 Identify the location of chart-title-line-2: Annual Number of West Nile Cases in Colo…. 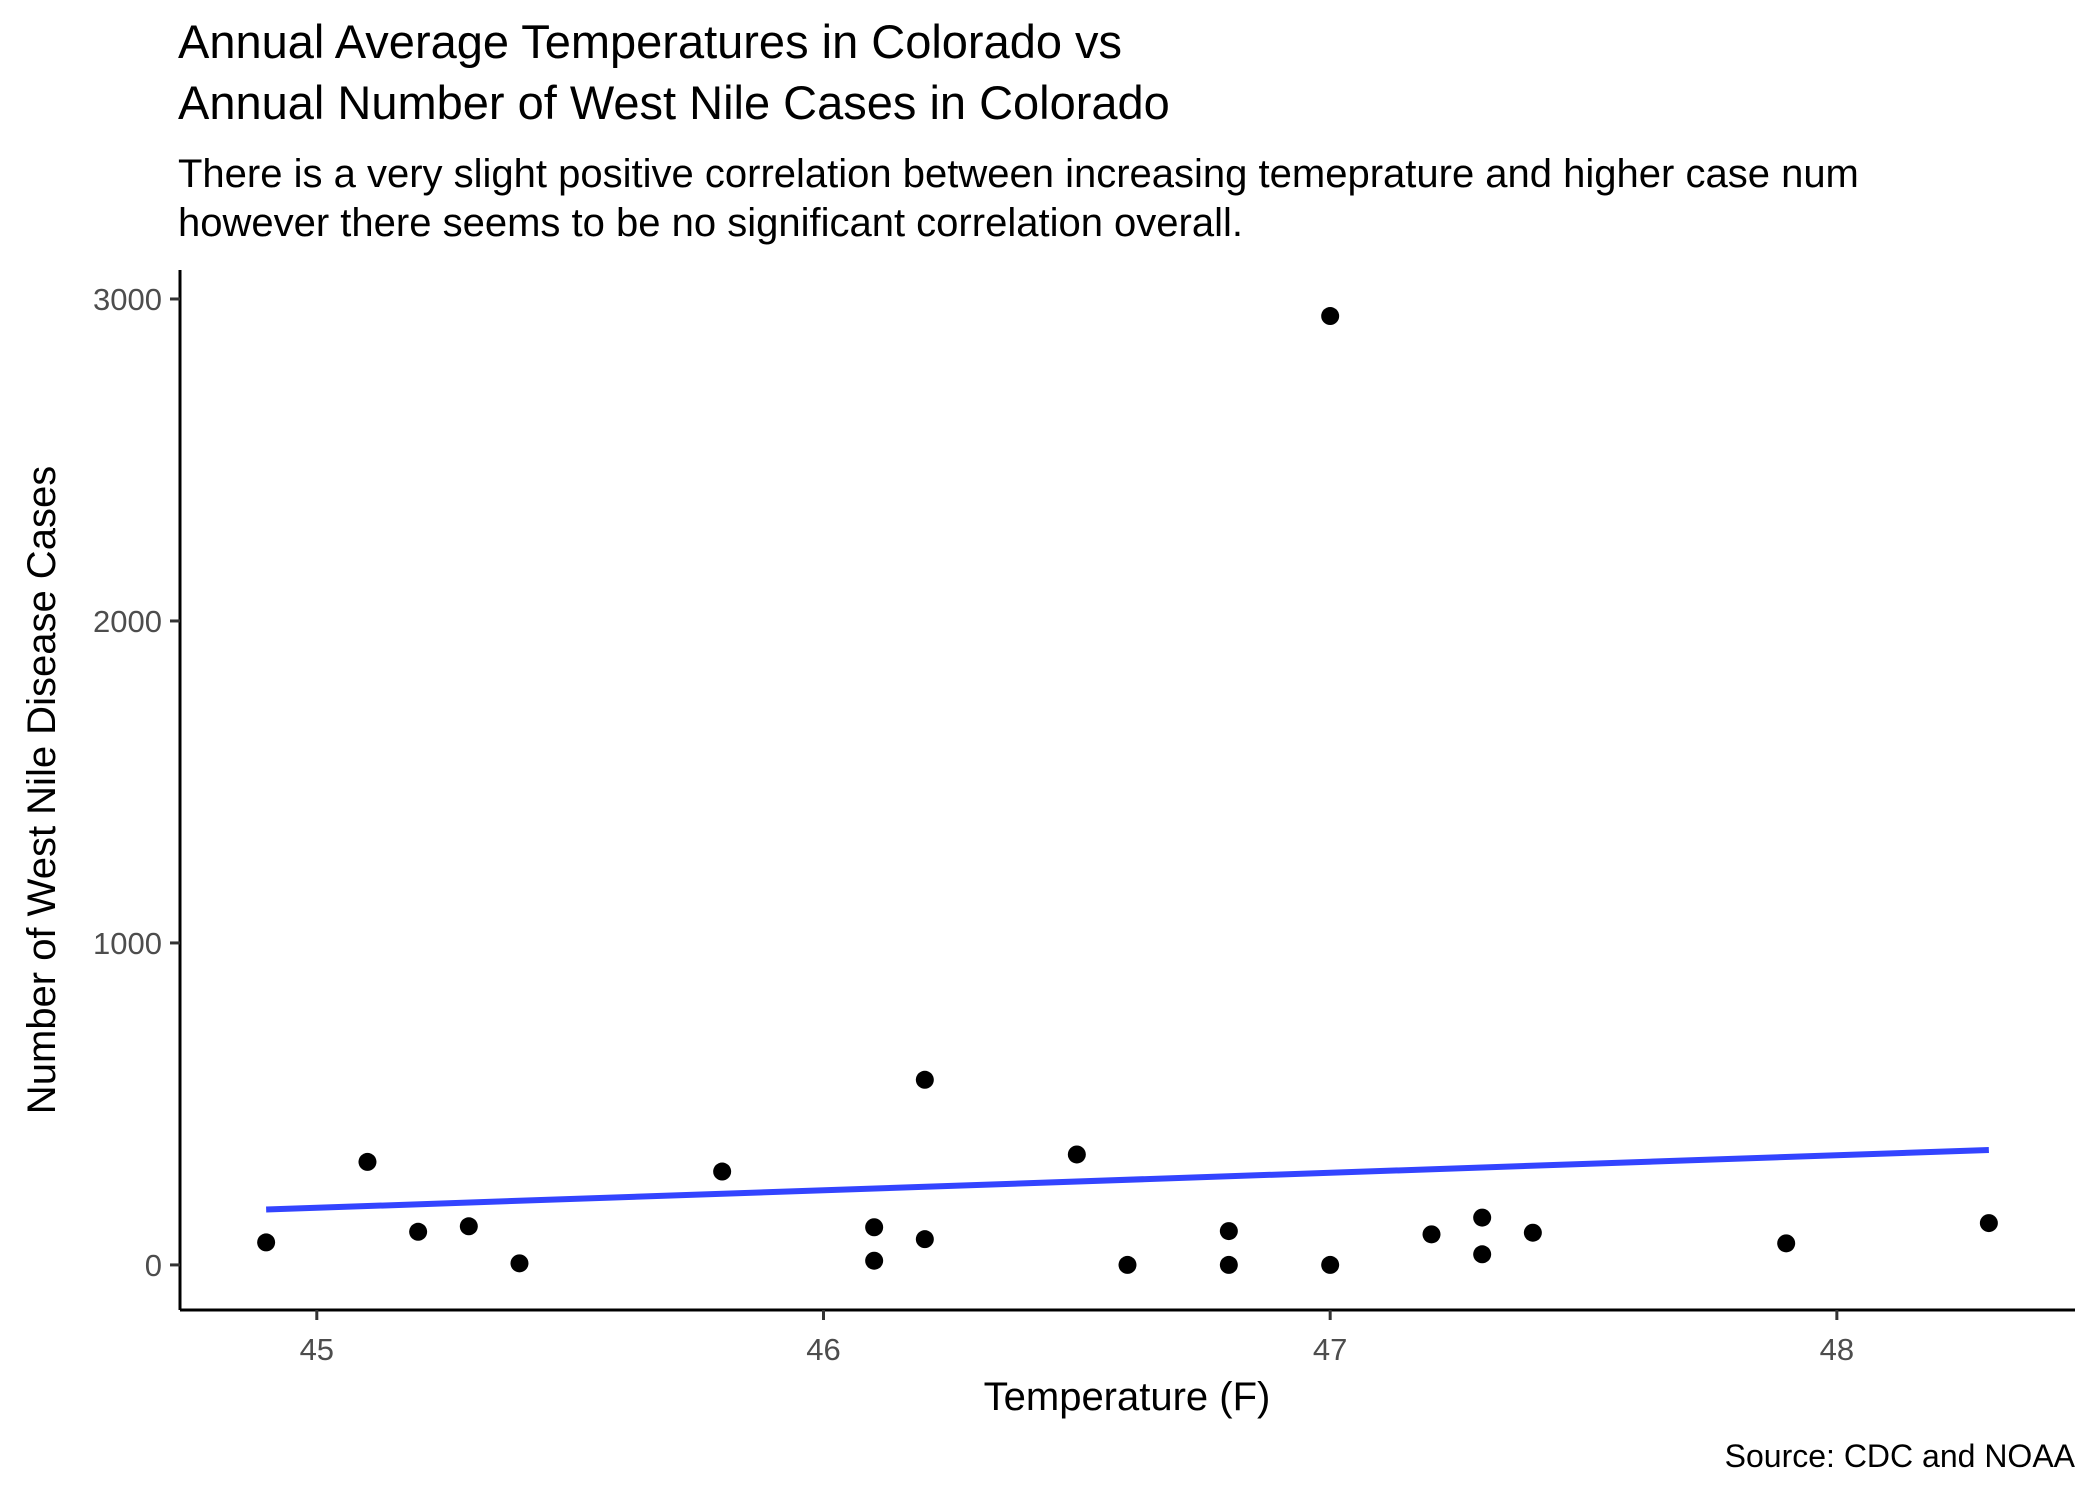
(674, 102).